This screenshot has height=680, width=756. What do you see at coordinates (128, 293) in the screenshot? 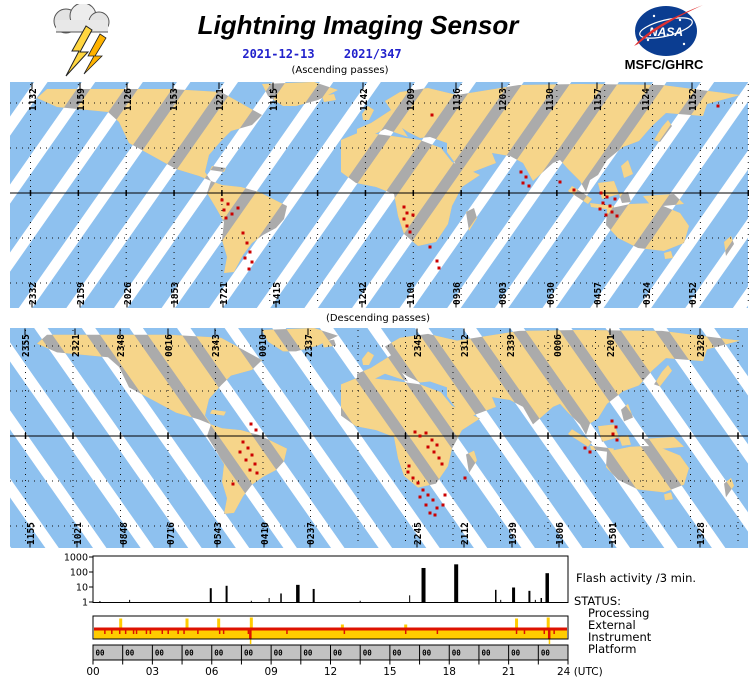
I see `orbit-time-label: 2026` at bounding box center [128, 293].